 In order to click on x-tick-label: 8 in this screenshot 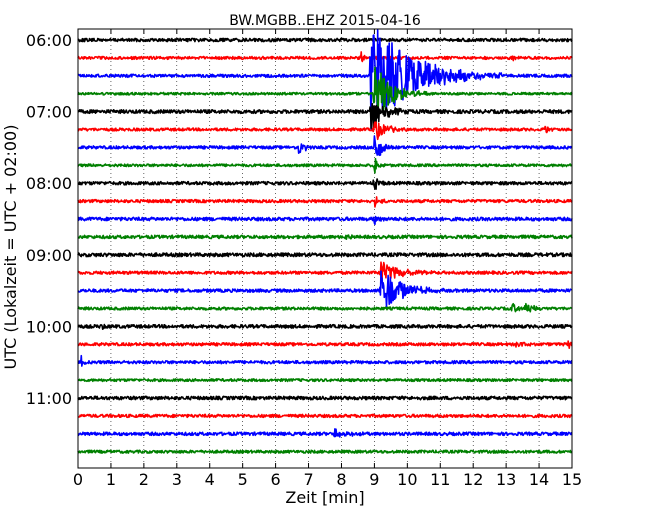, I will do `click(341, 479)`.